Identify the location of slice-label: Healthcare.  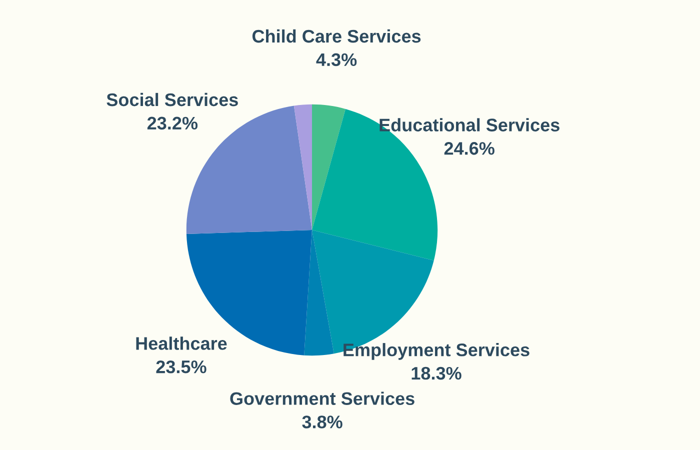
(181, 343).